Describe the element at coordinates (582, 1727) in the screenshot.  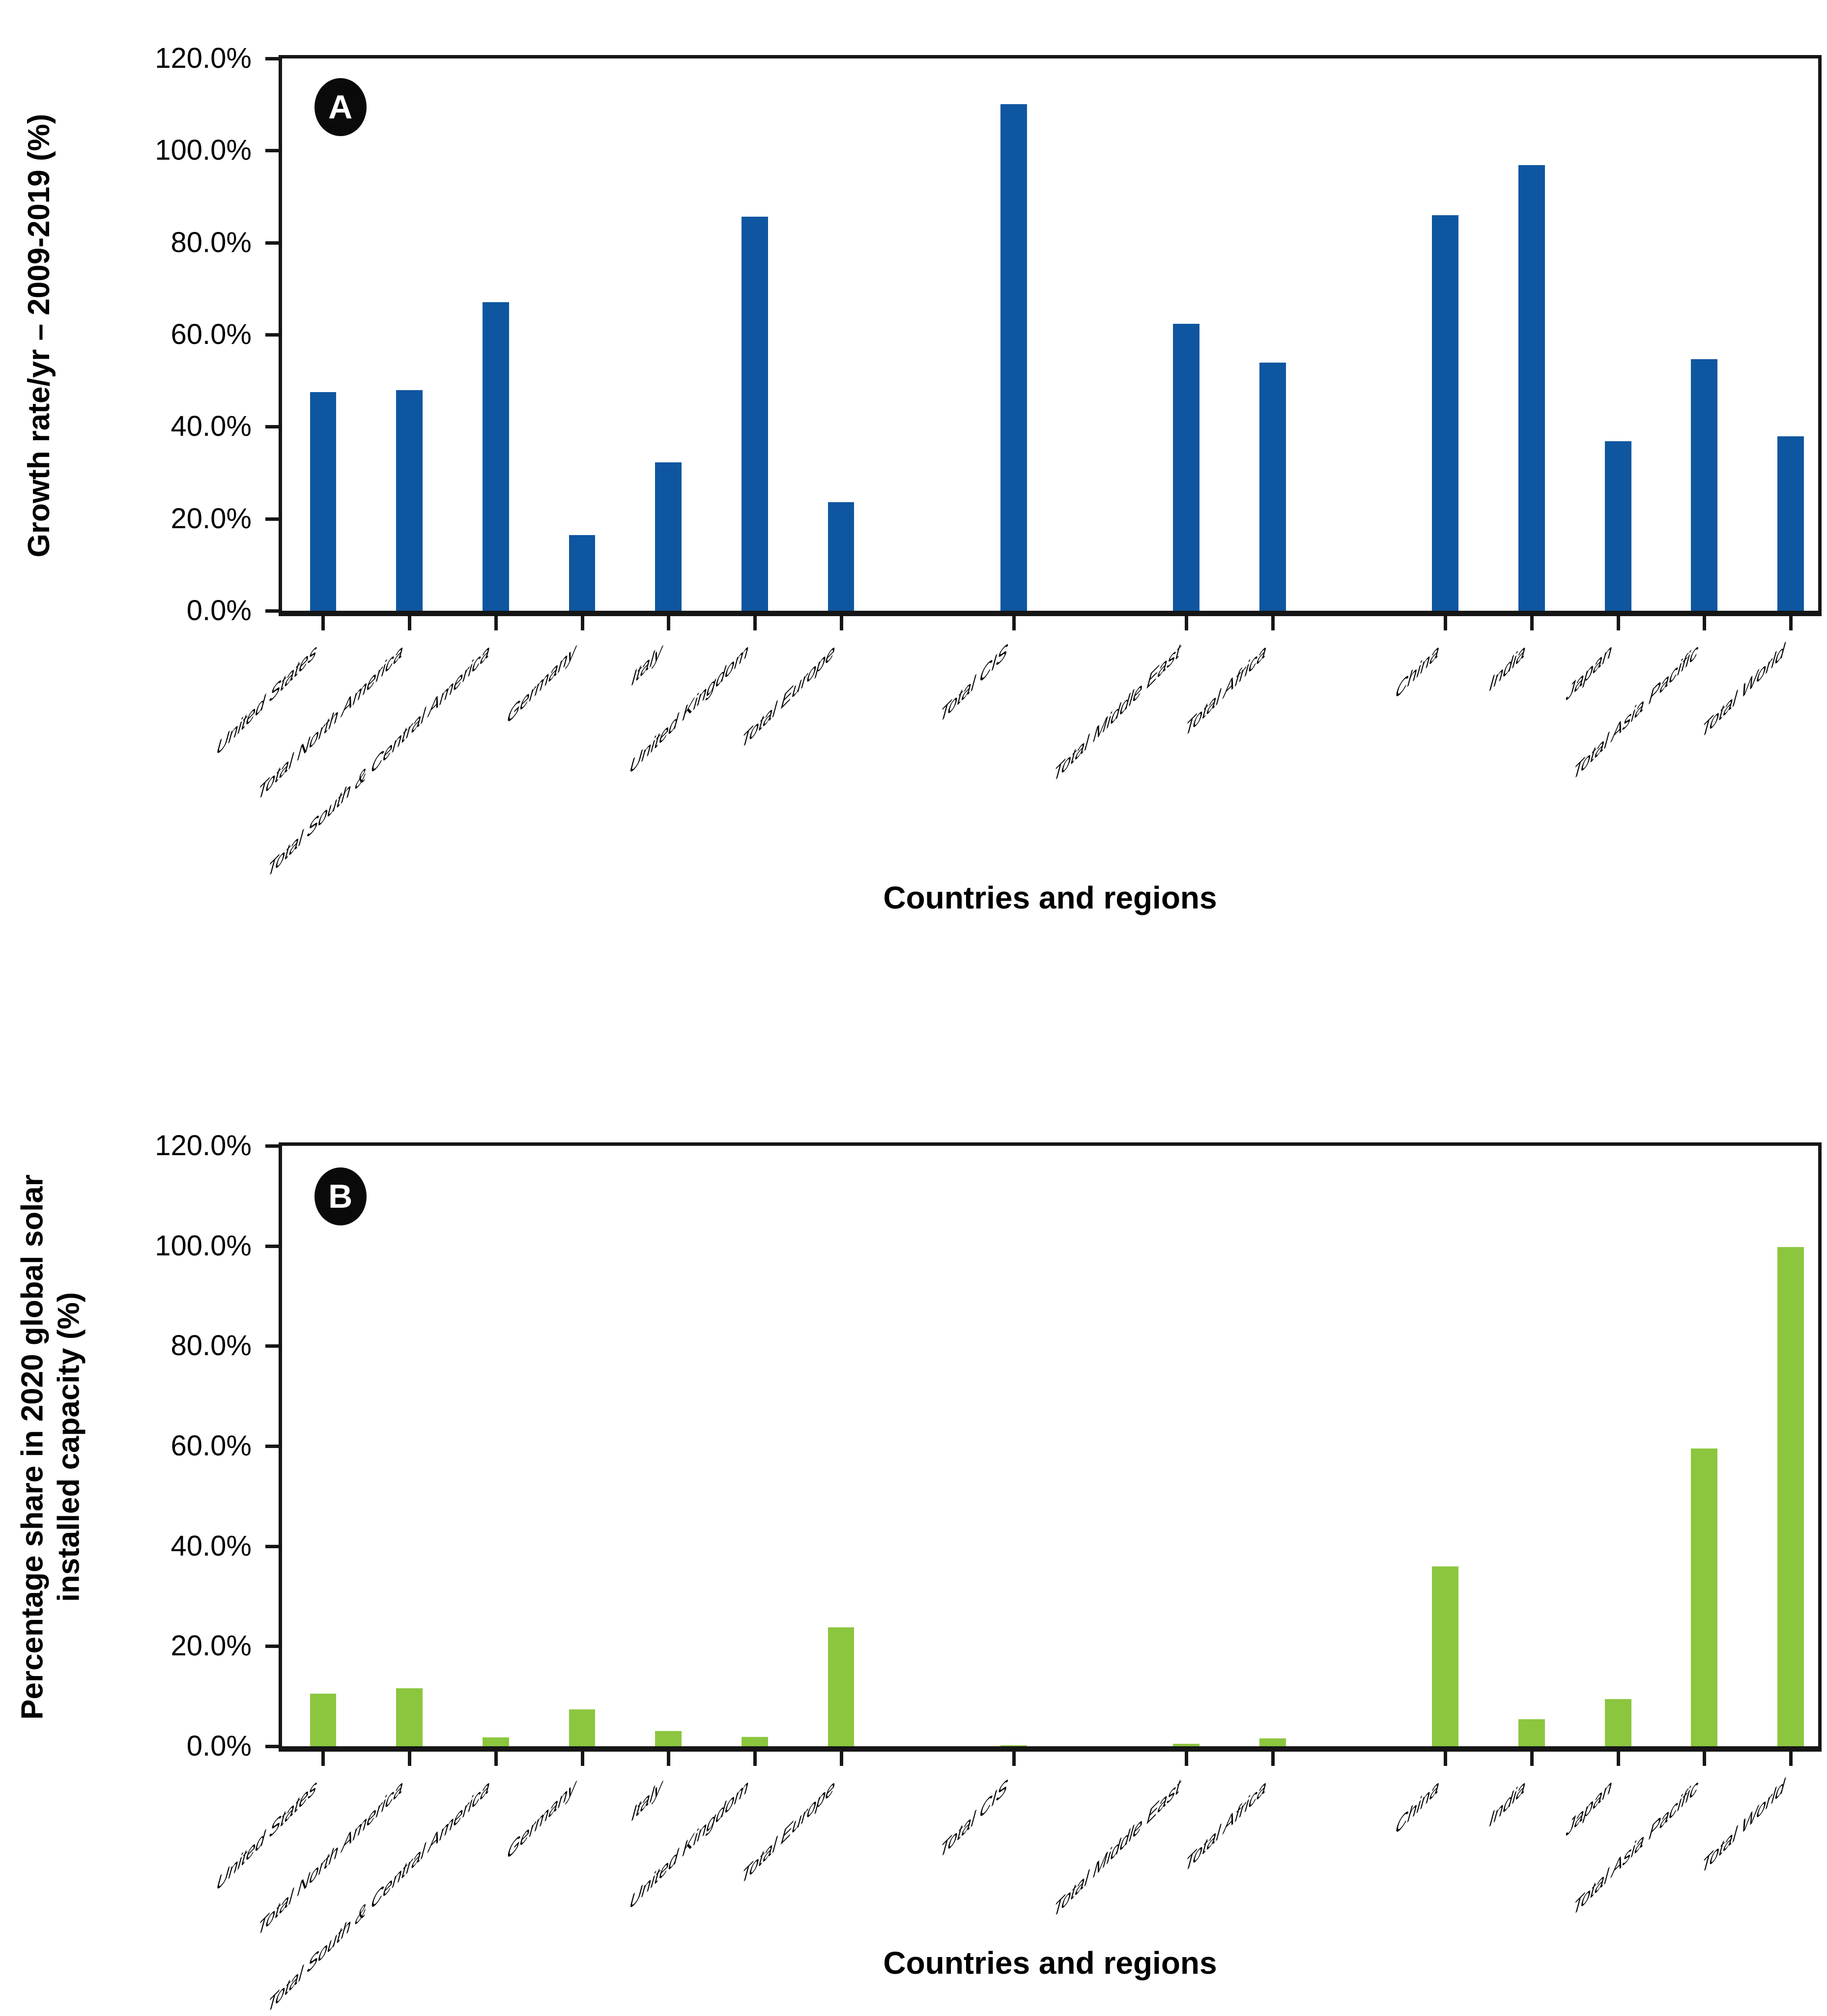
I see `bar-germany` at that location.